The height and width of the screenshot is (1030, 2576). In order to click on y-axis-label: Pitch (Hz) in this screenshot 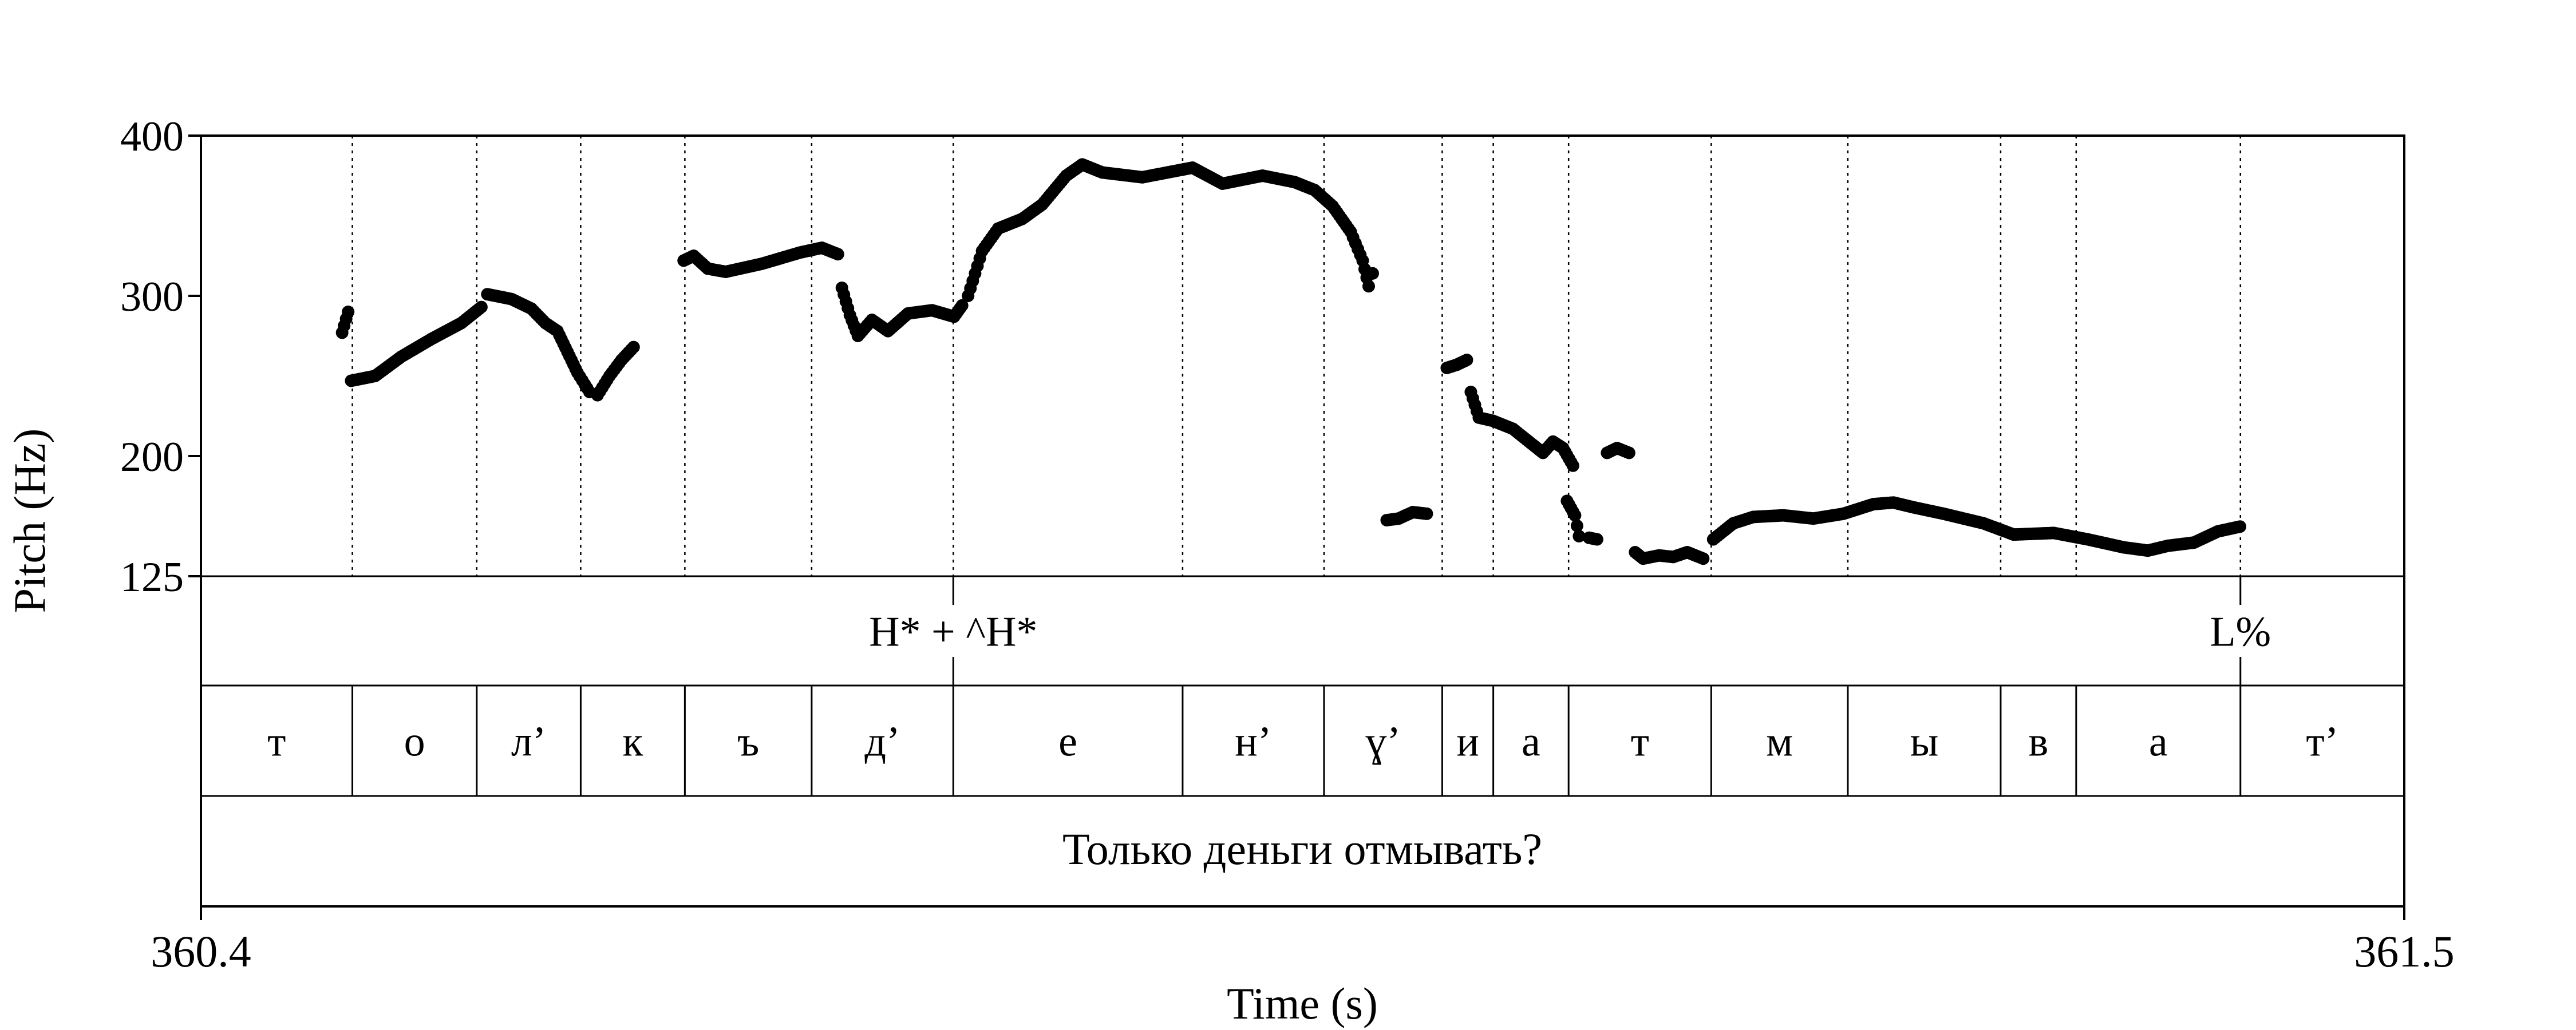, I will do `click(29, 521)`.